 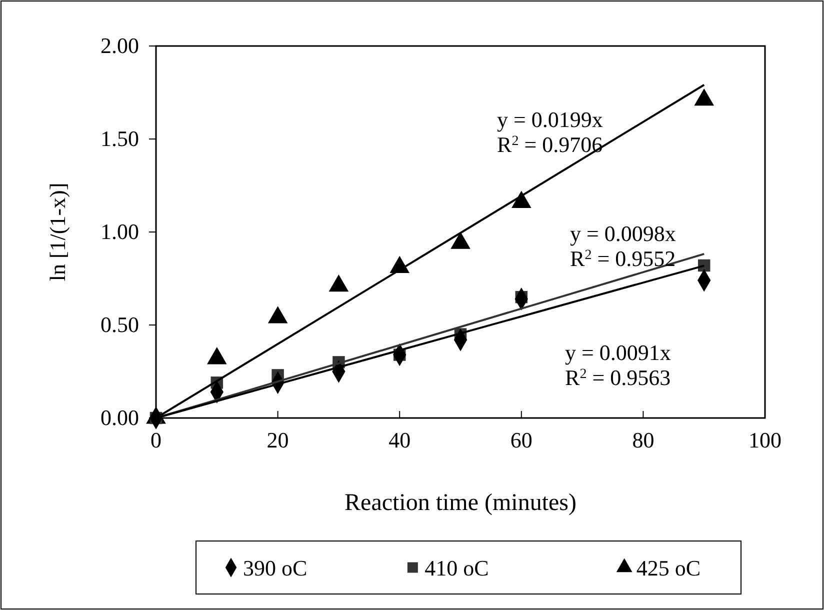 I want to click on annotation: y = 0.0091x, so click(x=618, y=352).